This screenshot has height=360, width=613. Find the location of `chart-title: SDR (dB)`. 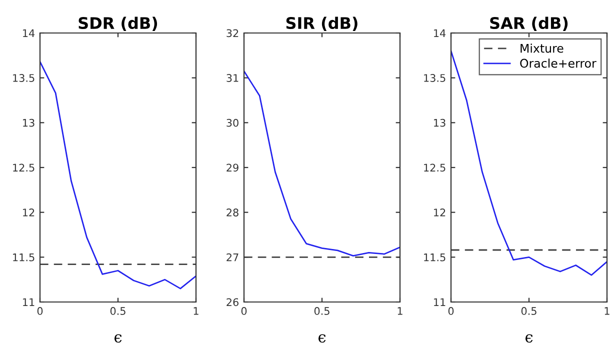

chart-title: SDR (dB) is located at coordinates (118, 23).